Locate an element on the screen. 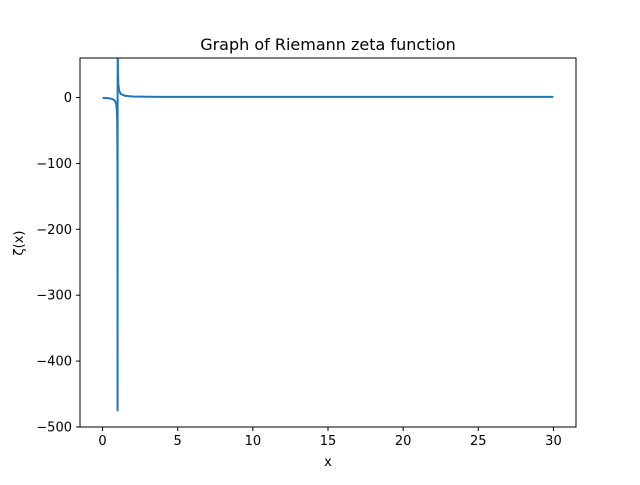 This screenshot has height=485, width=640. y-axis-label: ζ(x) is located at coordinates (19, 243).